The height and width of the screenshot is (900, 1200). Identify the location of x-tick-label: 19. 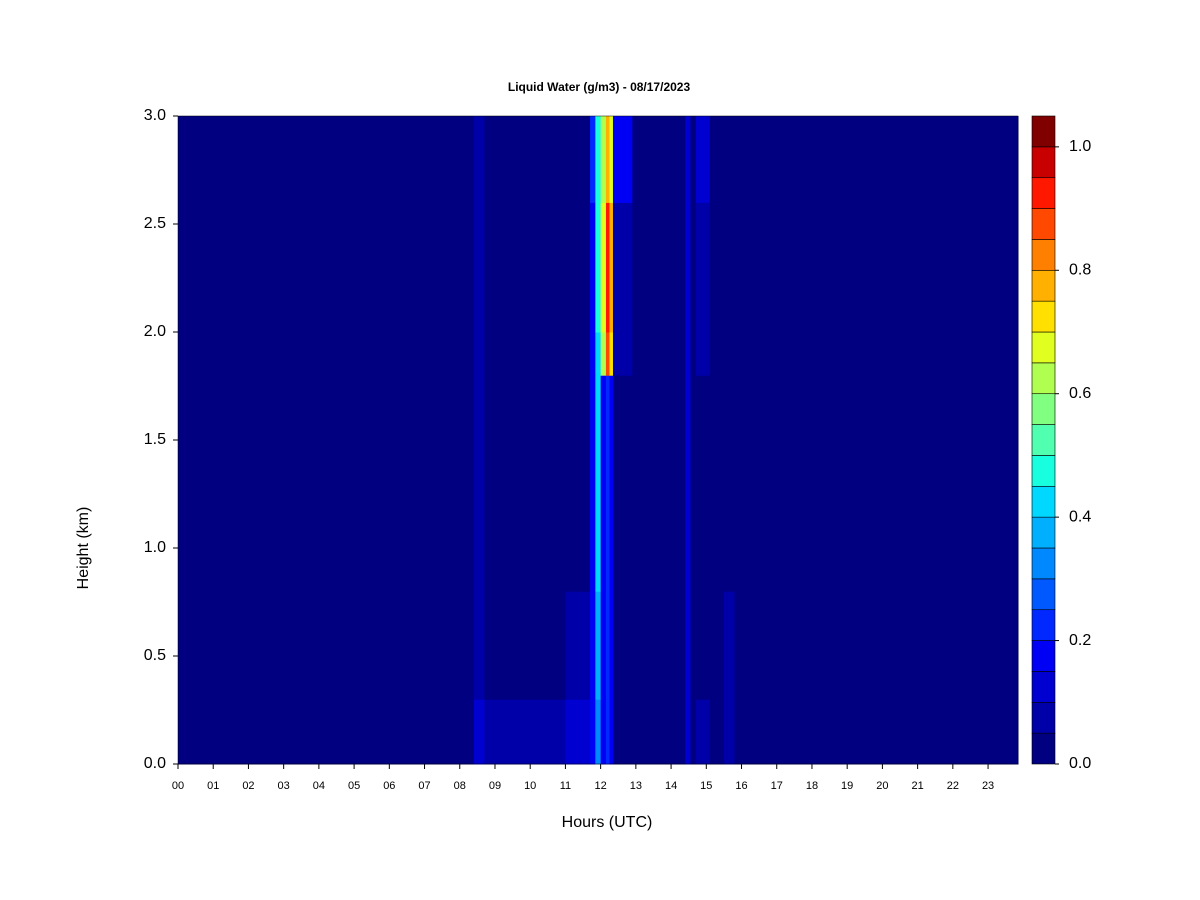
(847, 786).